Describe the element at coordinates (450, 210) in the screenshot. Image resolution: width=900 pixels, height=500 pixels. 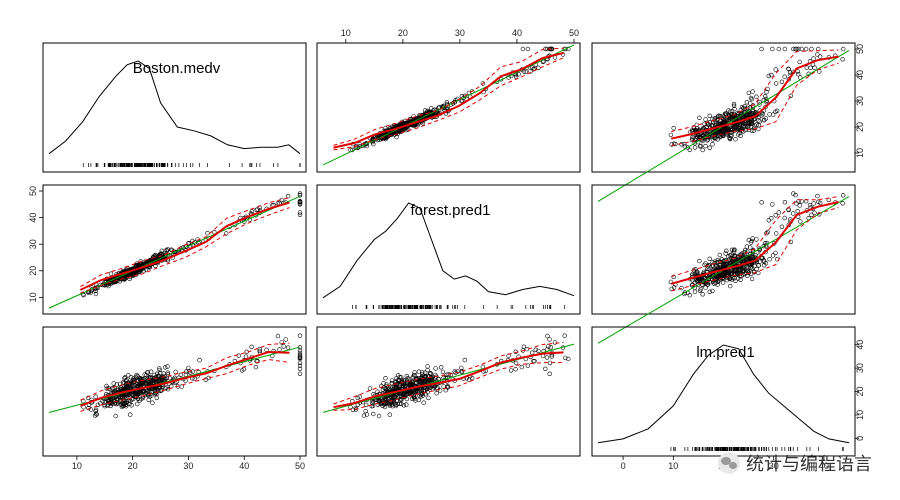
I see `variable-label-forest.pred1: forest.pred1` at that location.